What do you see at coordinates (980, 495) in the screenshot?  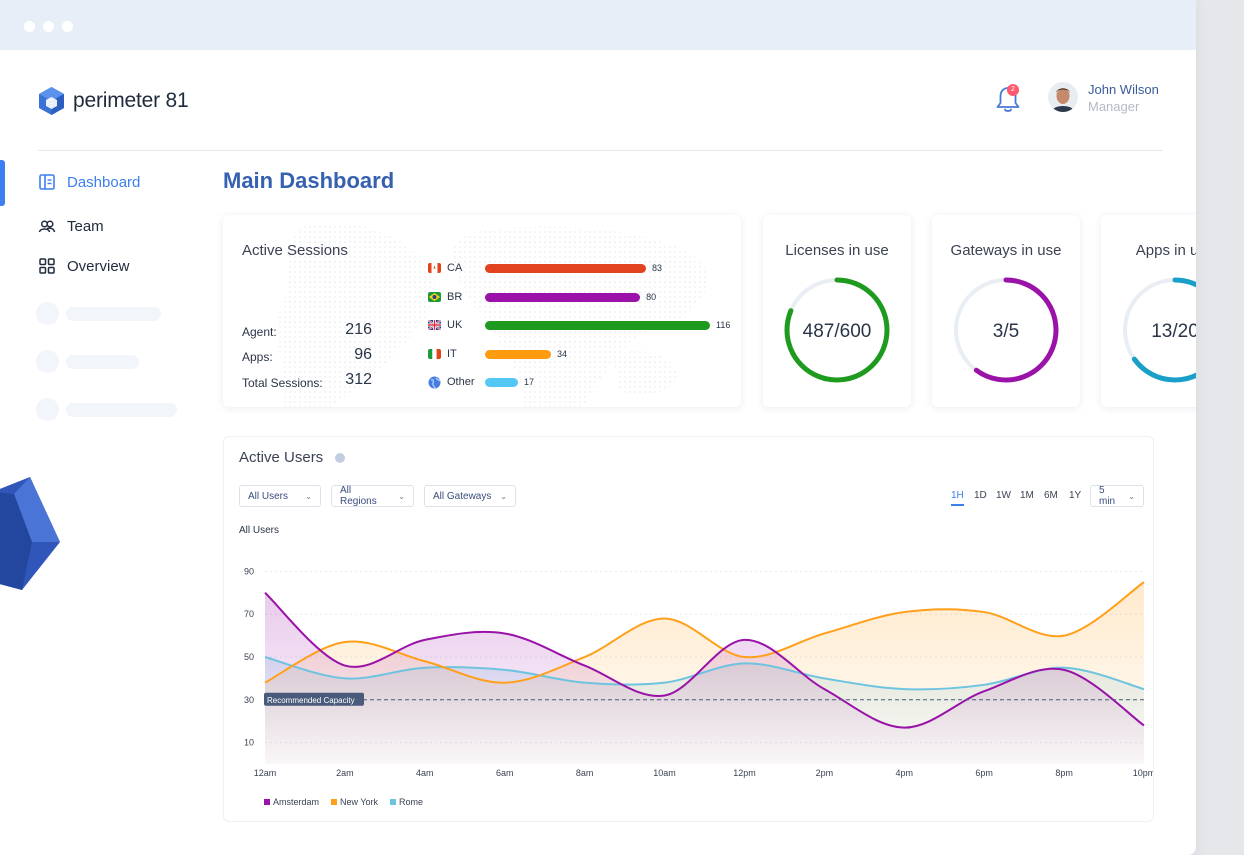 I see `range-1d-button: 1D` at bounding box center [980, 495].